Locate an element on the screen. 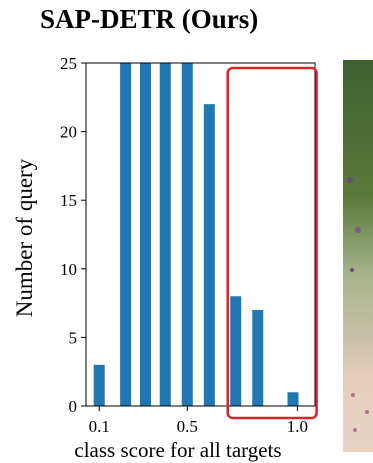 The width and height of the screenshot is (373, 463). y-tick-label: 5 is located at coordinates (73, 337).